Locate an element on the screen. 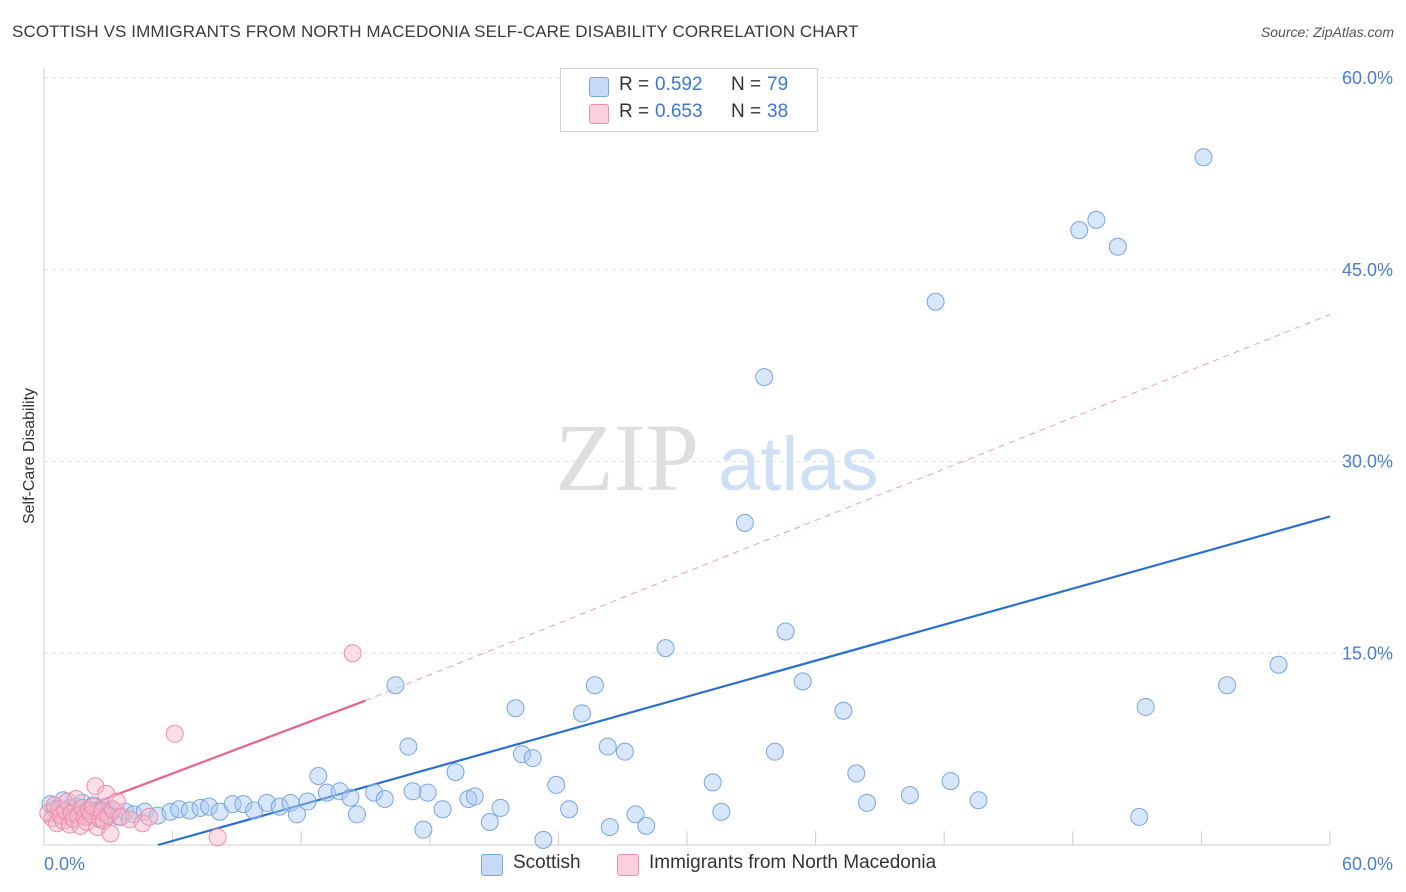  legend-r-value: 0.653 is located at coordinates (679, 111).